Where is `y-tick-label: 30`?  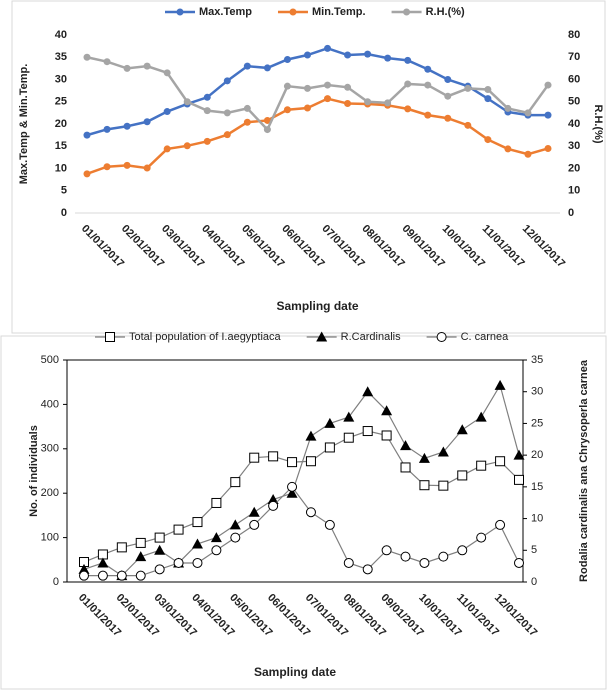
y-tick-label: 30 is located at coordinates (61, 79).